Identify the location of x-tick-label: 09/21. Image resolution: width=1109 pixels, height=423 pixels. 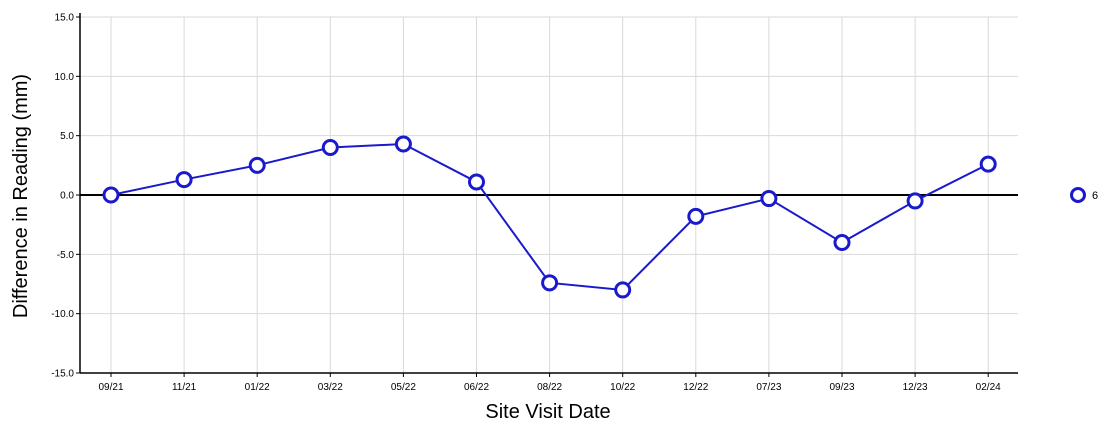
(110, 387).